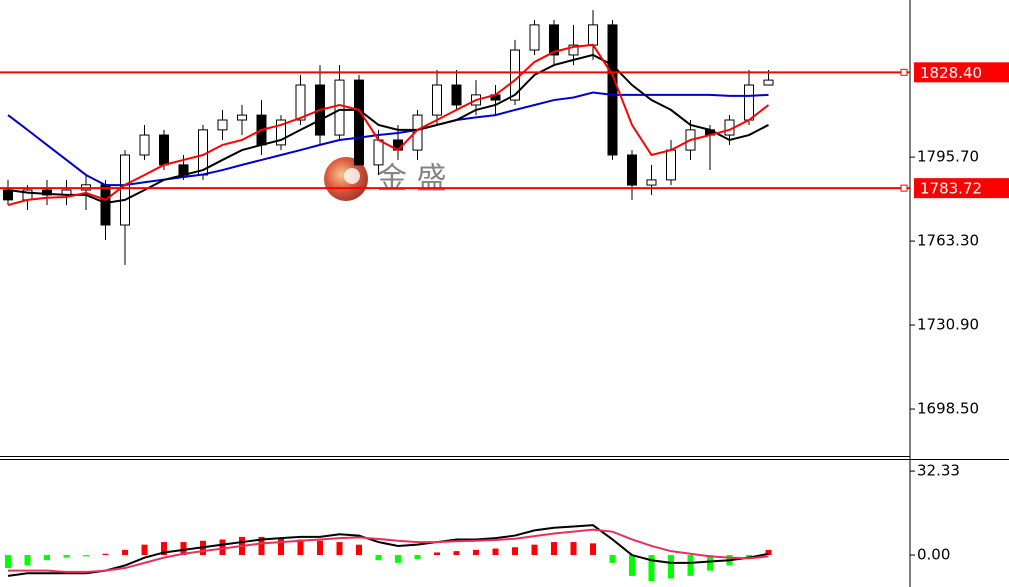  Describe the element at coordinates (352, 176) in the screenshot. I see `watermark-logo-inner` at that location.